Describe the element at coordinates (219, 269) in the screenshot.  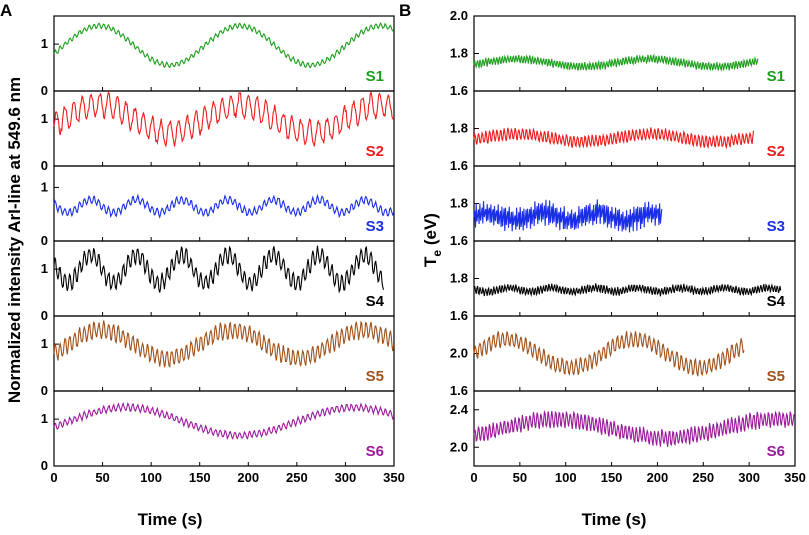
I see `panel-a-s4-series-line` at that location.